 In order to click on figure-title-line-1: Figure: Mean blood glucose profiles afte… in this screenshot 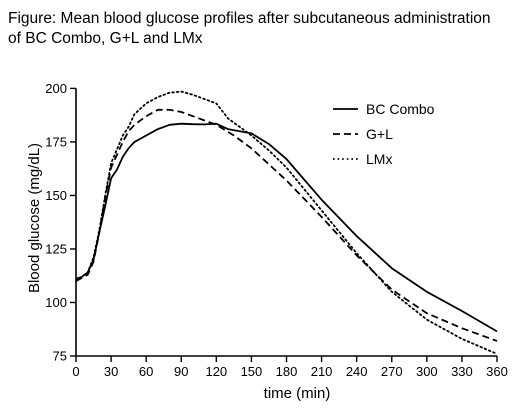, I will do `click(249, 18)`.